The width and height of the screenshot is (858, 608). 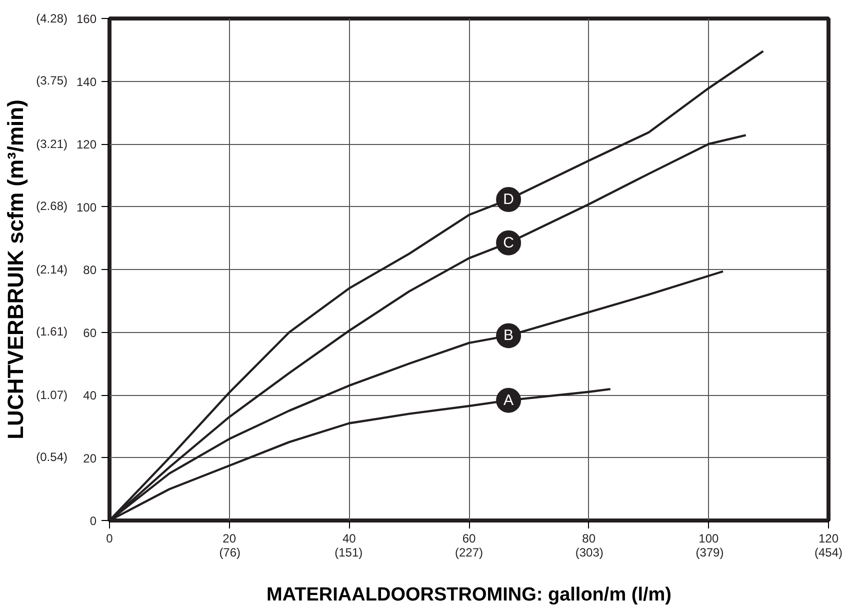 What do you see at coordinates (589, 539) in the screenshot?
I see `x-tick-label: 80` at bounding box center [589, 539].